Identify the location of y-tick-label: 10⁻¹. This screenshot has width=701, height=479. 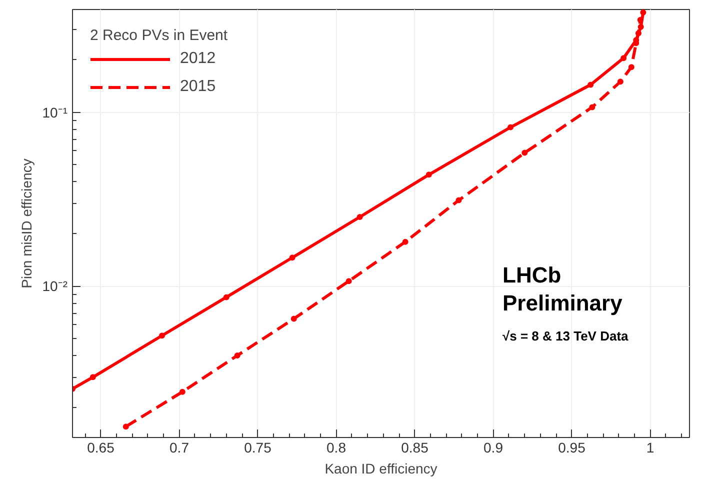
(55, 112).